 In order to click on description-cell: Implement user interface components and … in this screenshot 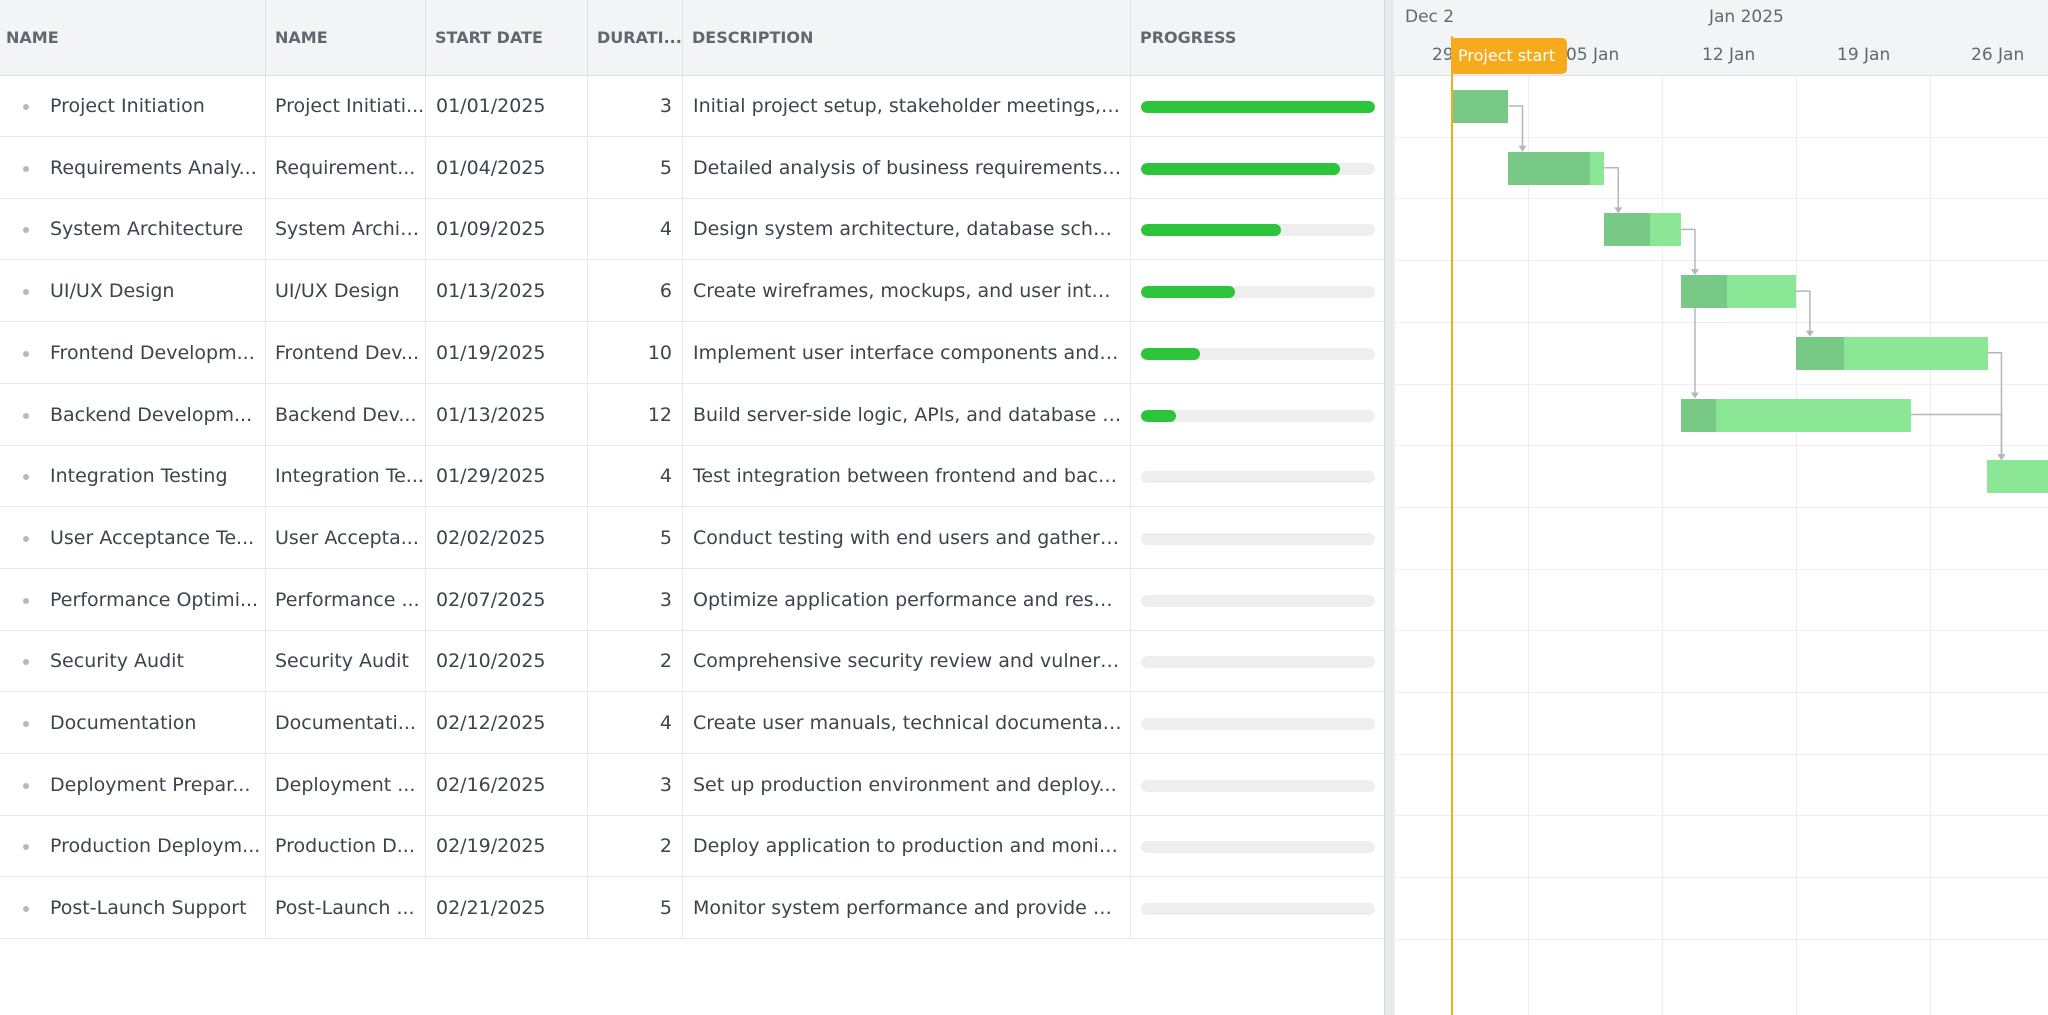, I will do `click(907, 353)`.